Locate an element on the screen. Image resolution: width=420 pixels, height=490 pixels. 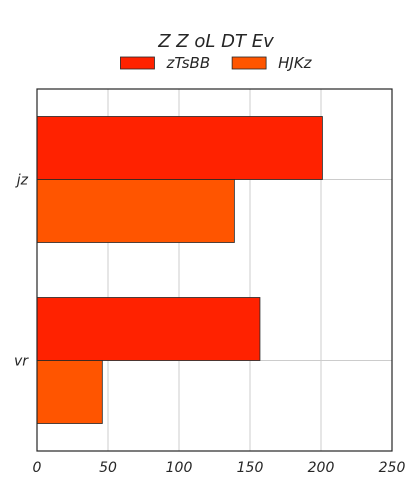
x-tick-label: 0 is located at coordinates (37, 468).